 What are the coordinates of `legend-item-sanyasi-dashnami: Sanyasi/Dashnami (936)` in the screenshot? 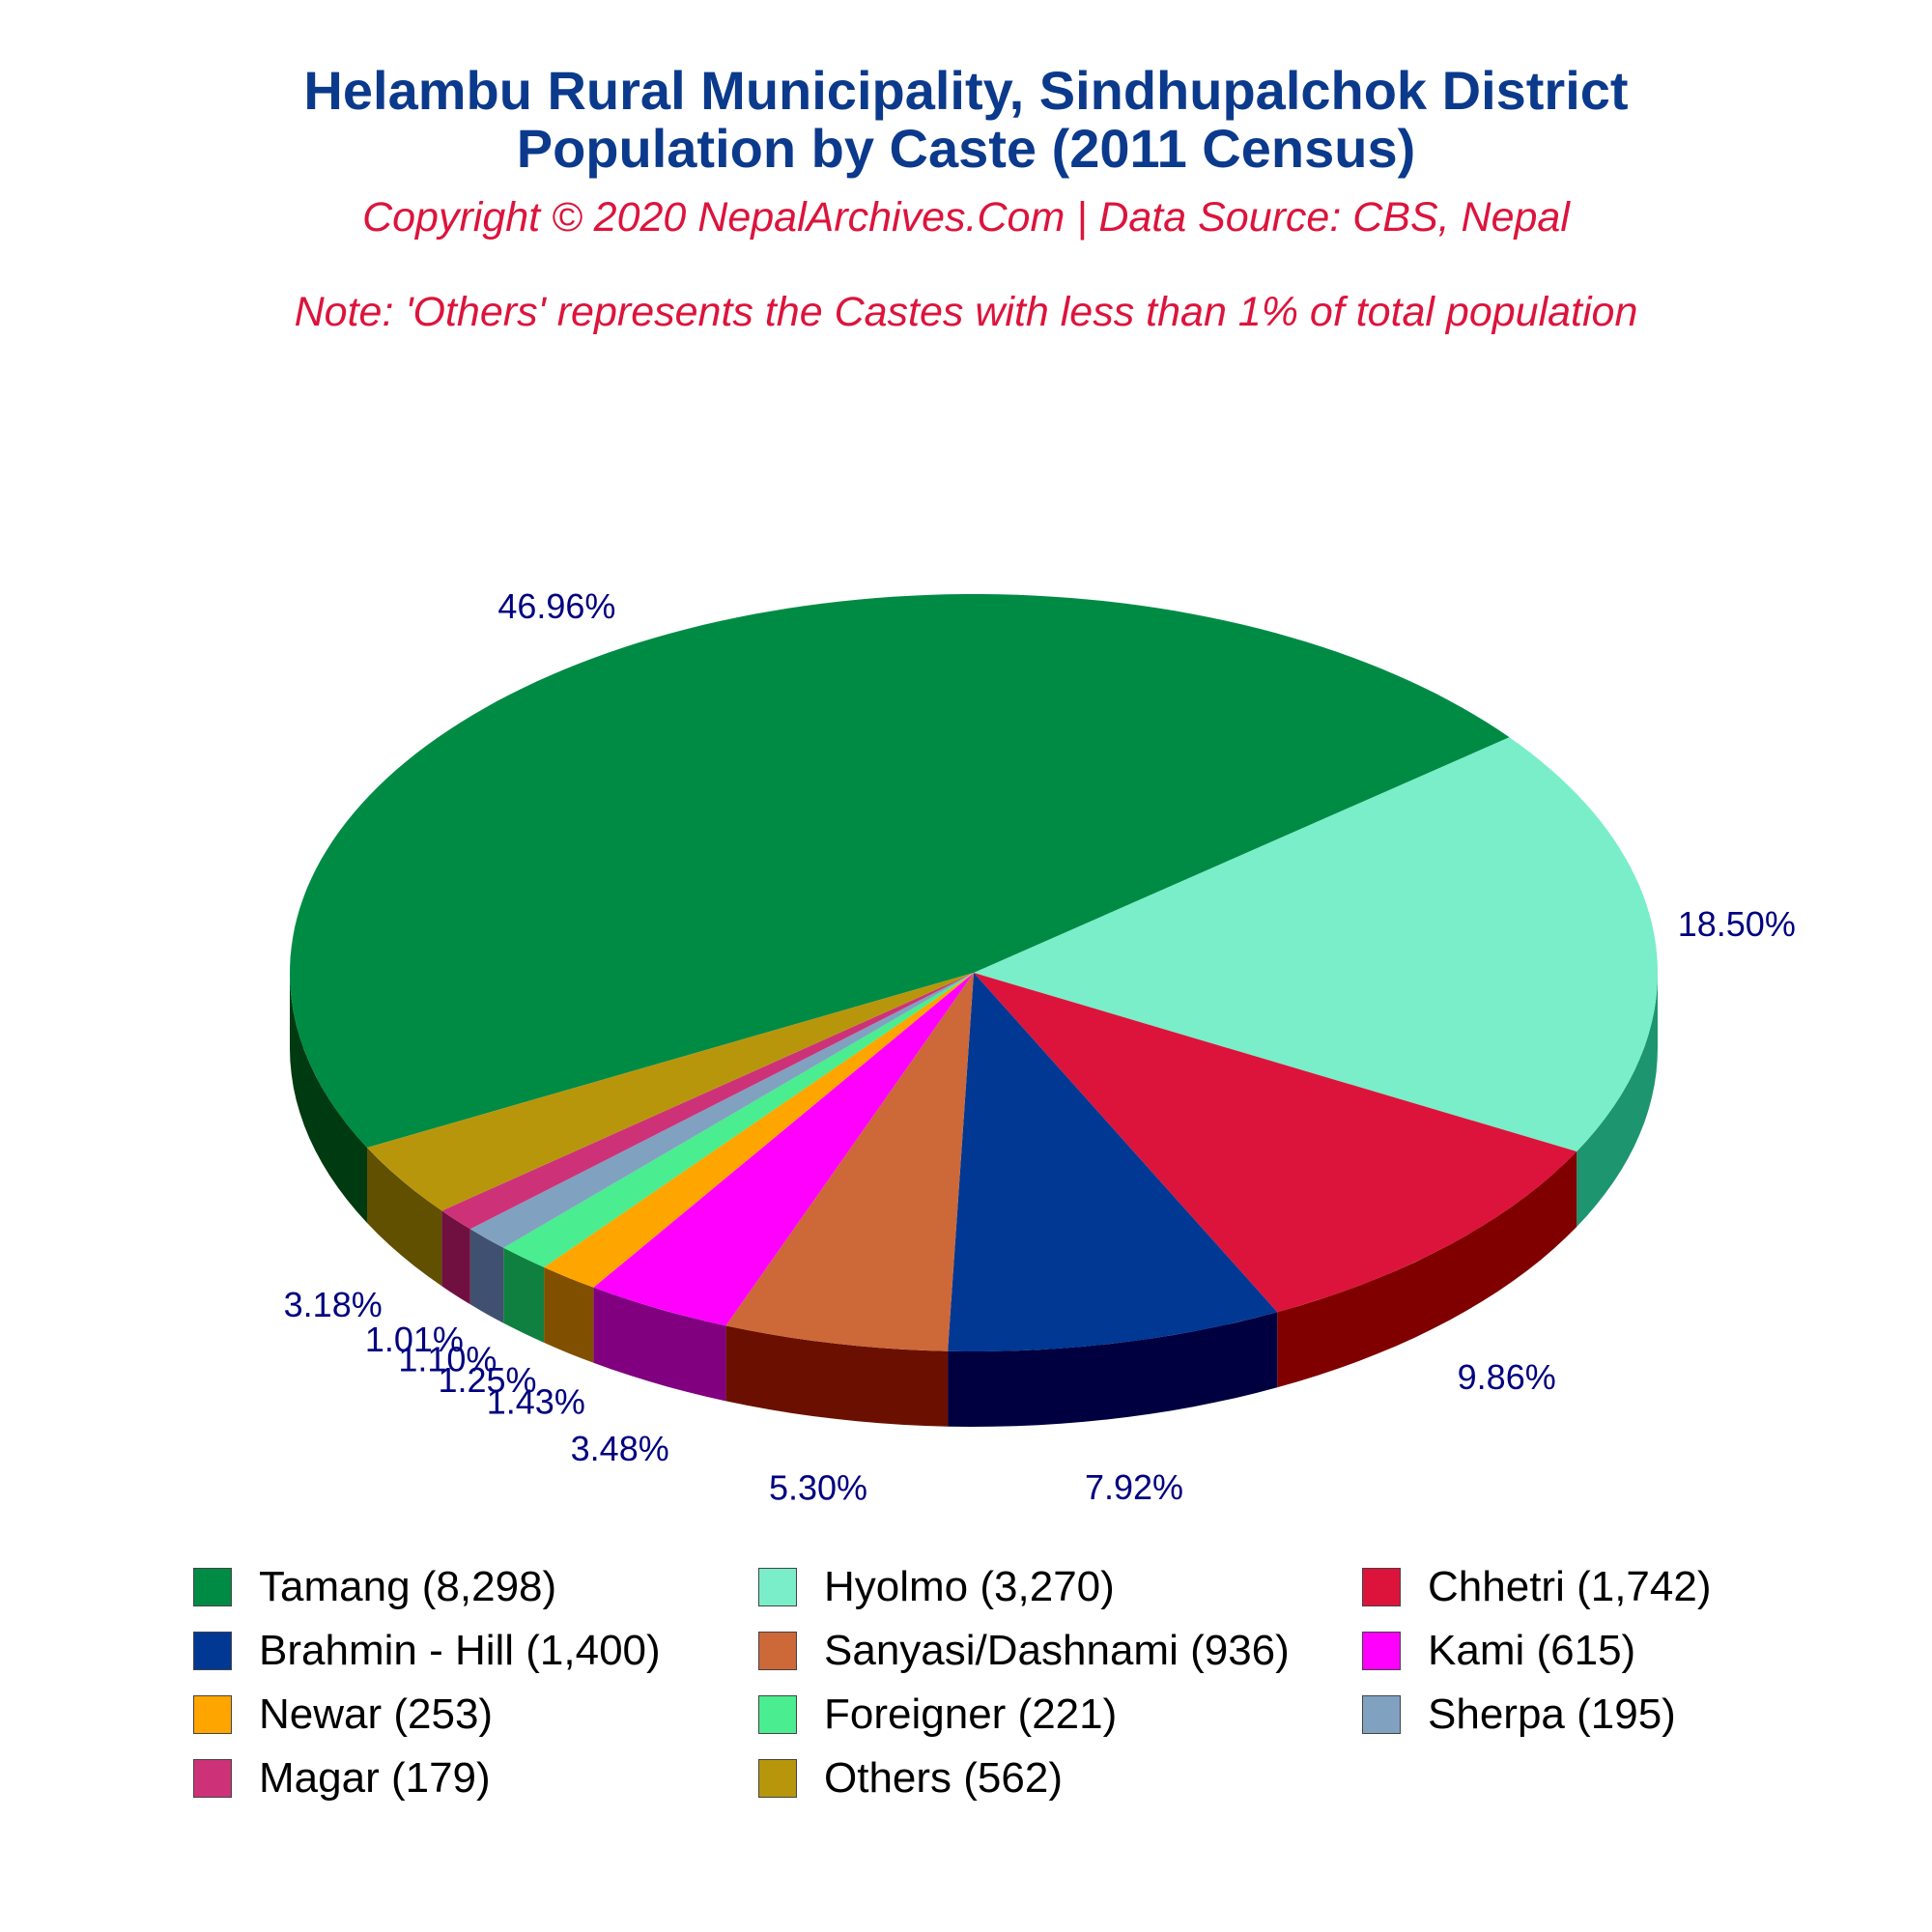 It's located at (1024, 1651).